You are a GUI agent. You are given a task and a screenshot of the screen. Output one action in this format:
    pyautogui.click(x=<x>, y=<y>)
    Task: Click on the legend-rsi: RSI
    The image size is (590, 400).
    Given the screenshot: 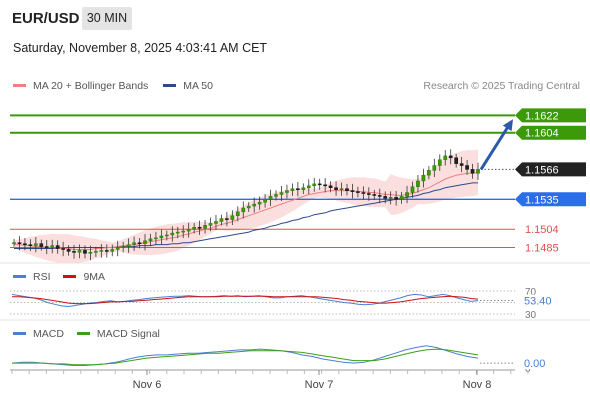 What is the action you would take?
    pyautogui.click(x=32, y=277)
    